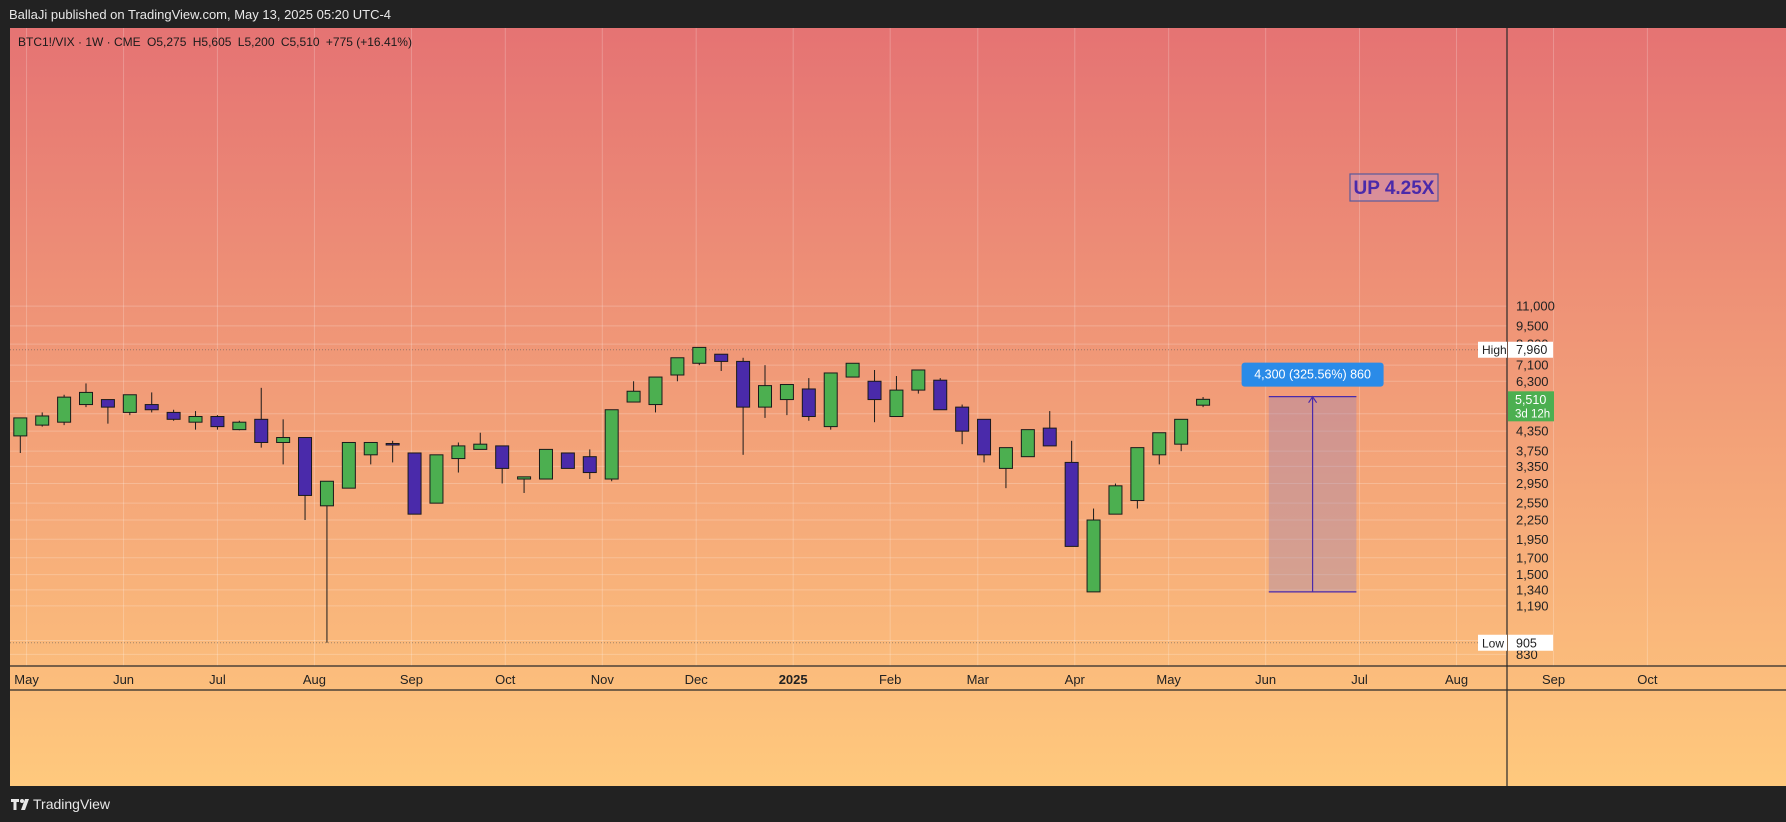 The height and width of the screenshot is (822, 1786). Describe the element at coordinates (697, 679) in the screenshot. I see `x-tick-label: Dec` at that location.